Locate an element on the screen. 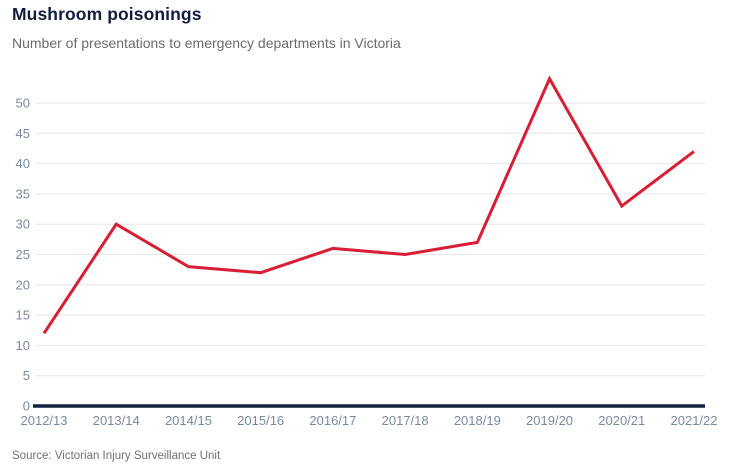  x-tick-label: 2016/17 is located at coordinates (332, 420).